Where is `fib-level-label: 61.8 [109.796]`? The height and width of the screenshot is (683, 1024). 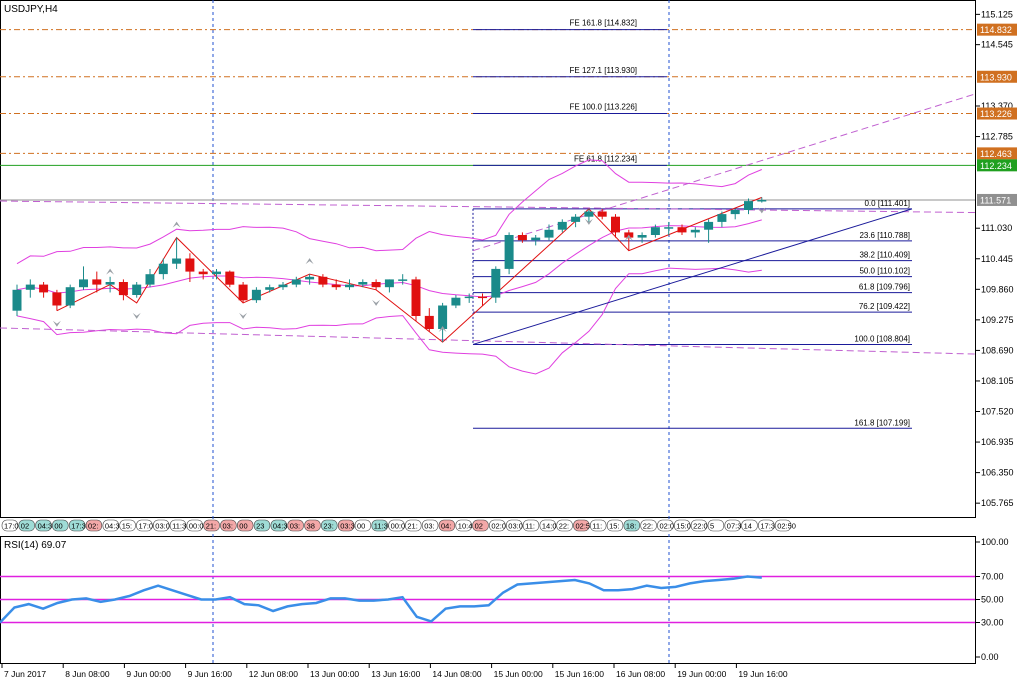
fib-level-label: 61.8 [109.796] is located at coordinates (884, 287).